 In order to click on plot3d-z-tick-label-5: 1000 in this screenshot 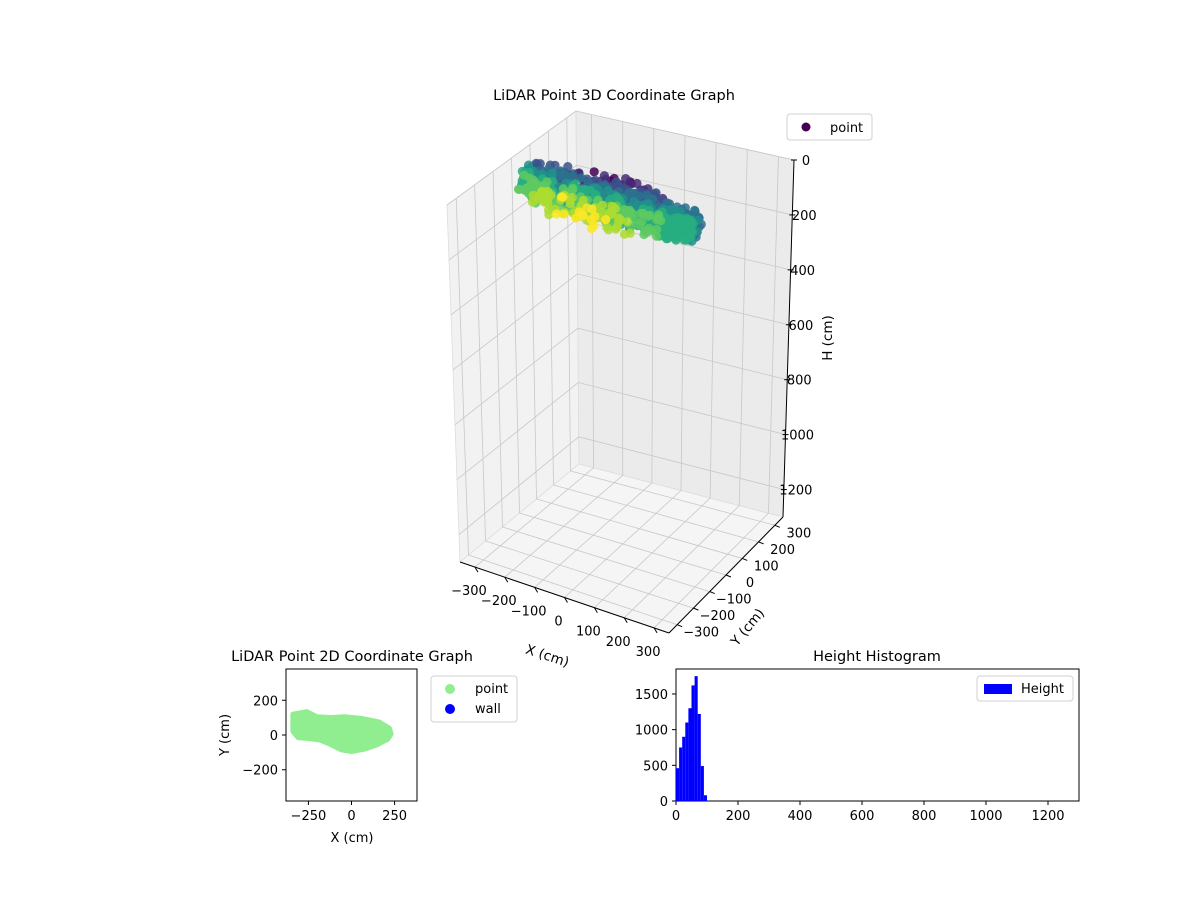, I will do `click(797, 436)`.